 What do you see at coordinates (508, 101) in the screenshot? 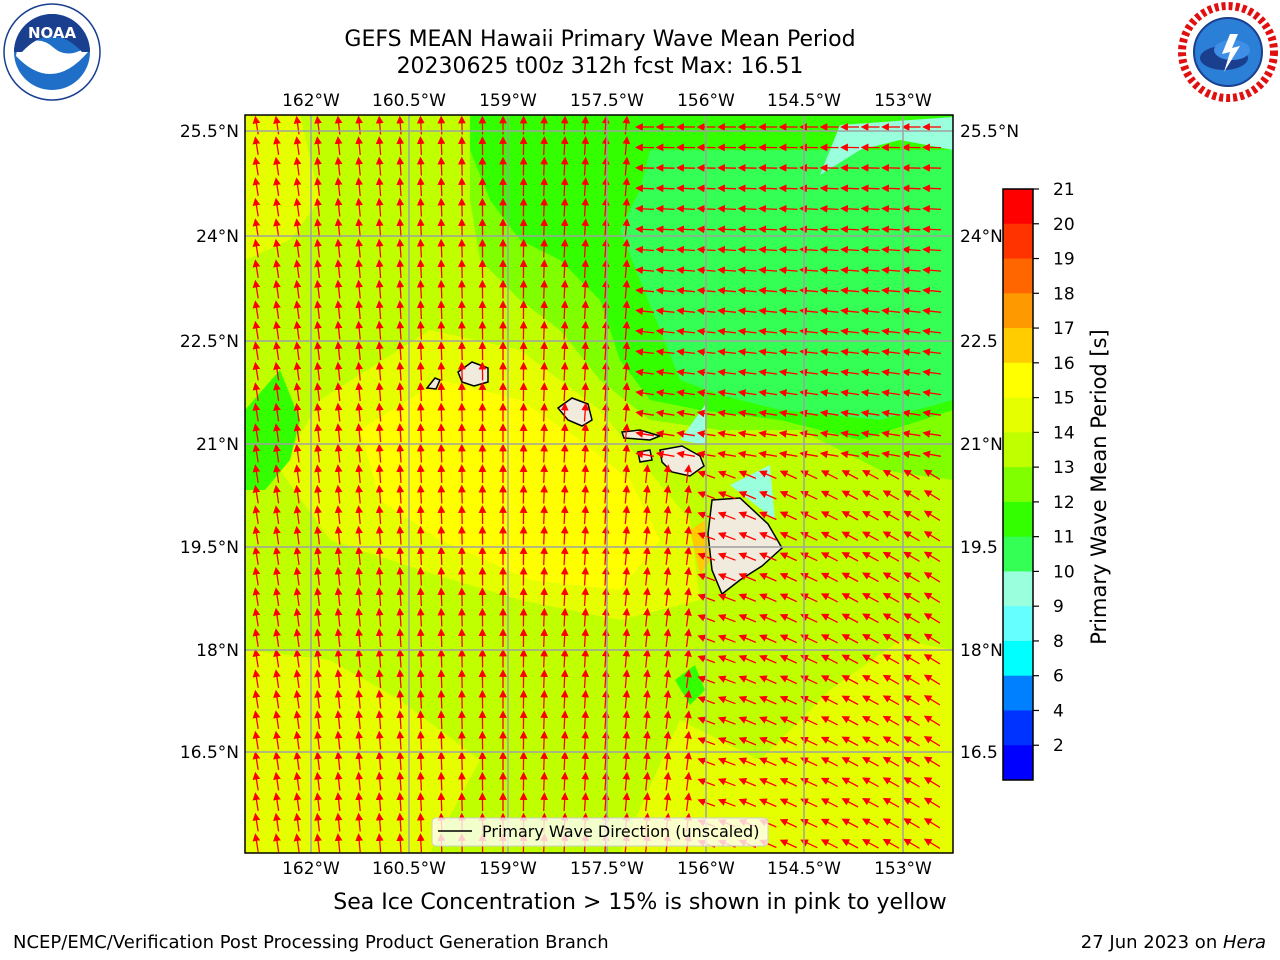
I see `lon-label-top-2: 159°W` at bounding box center [508, 101].